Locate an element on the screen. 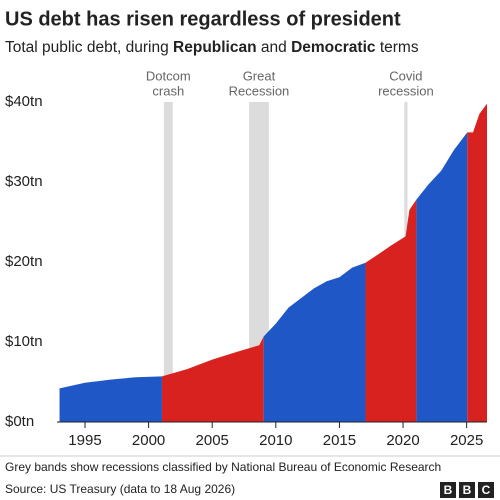 This screenshot has height=500, width=500. y-tick-label: $0tn is located at coordinates (19, 421).